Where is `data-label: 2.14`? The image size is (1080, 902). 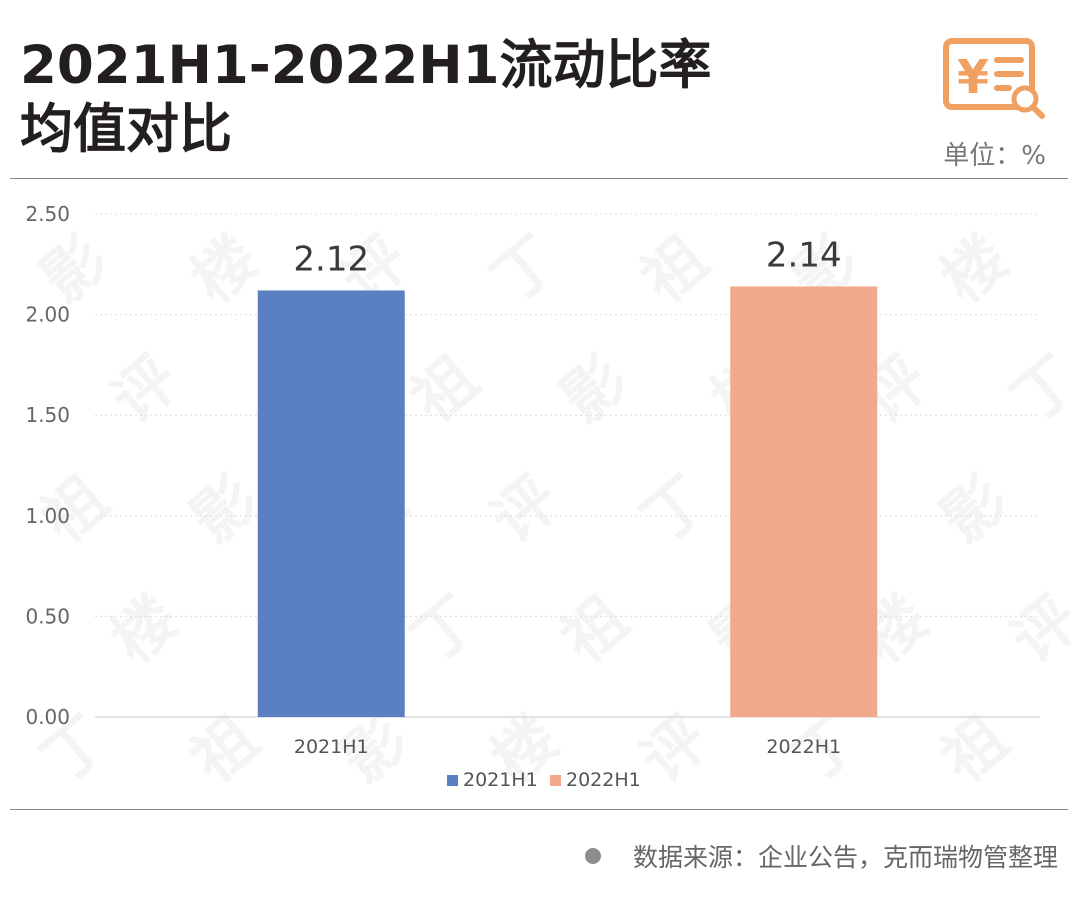
data-label: 2.14 is located at coordinates (804, 255).